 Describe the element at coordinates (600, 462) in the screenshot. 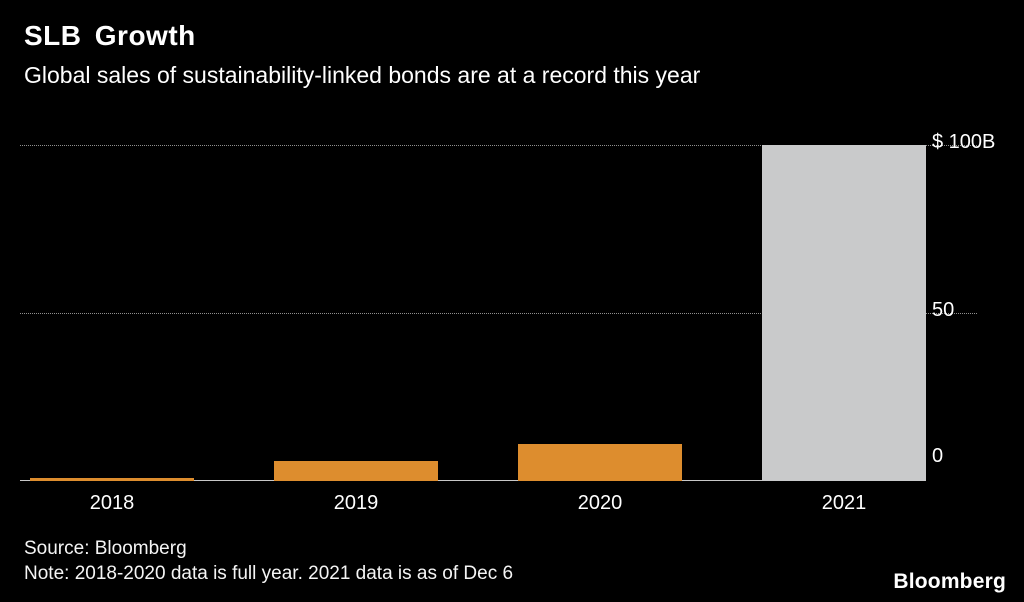

I see `bar-2020` at that location.